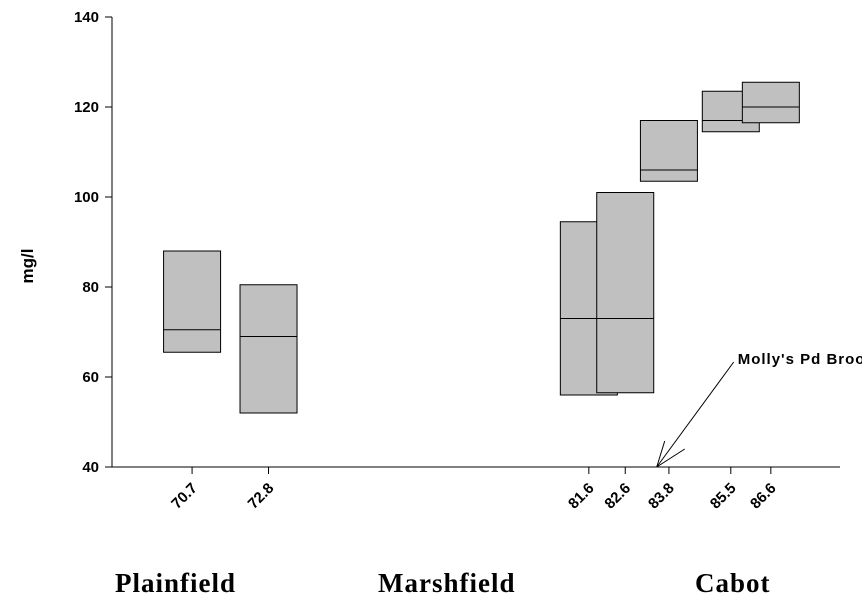  What do you see at coordinates (175, 583) in the screenshot?
I see `town-label-plainfield: Plainfield` at bounding box center [175, 583].